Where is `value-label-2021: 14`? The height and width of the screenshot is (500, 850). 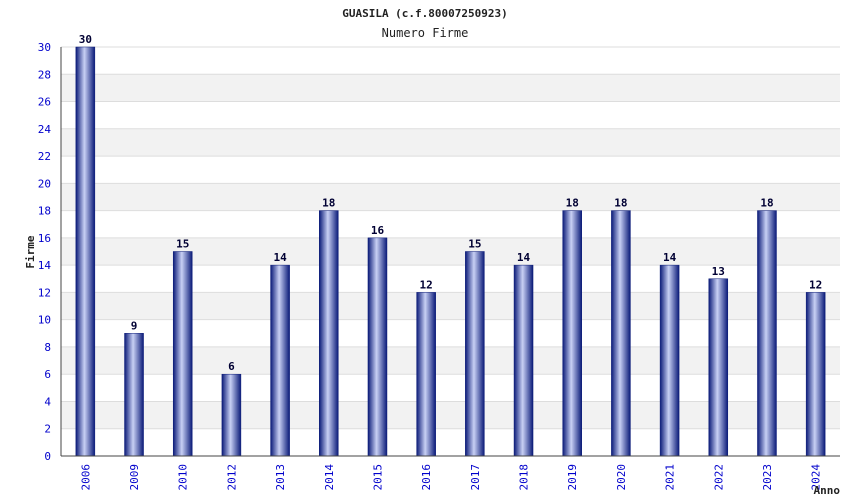
value-label-2021: 14 is located at coordinates (670, 257).